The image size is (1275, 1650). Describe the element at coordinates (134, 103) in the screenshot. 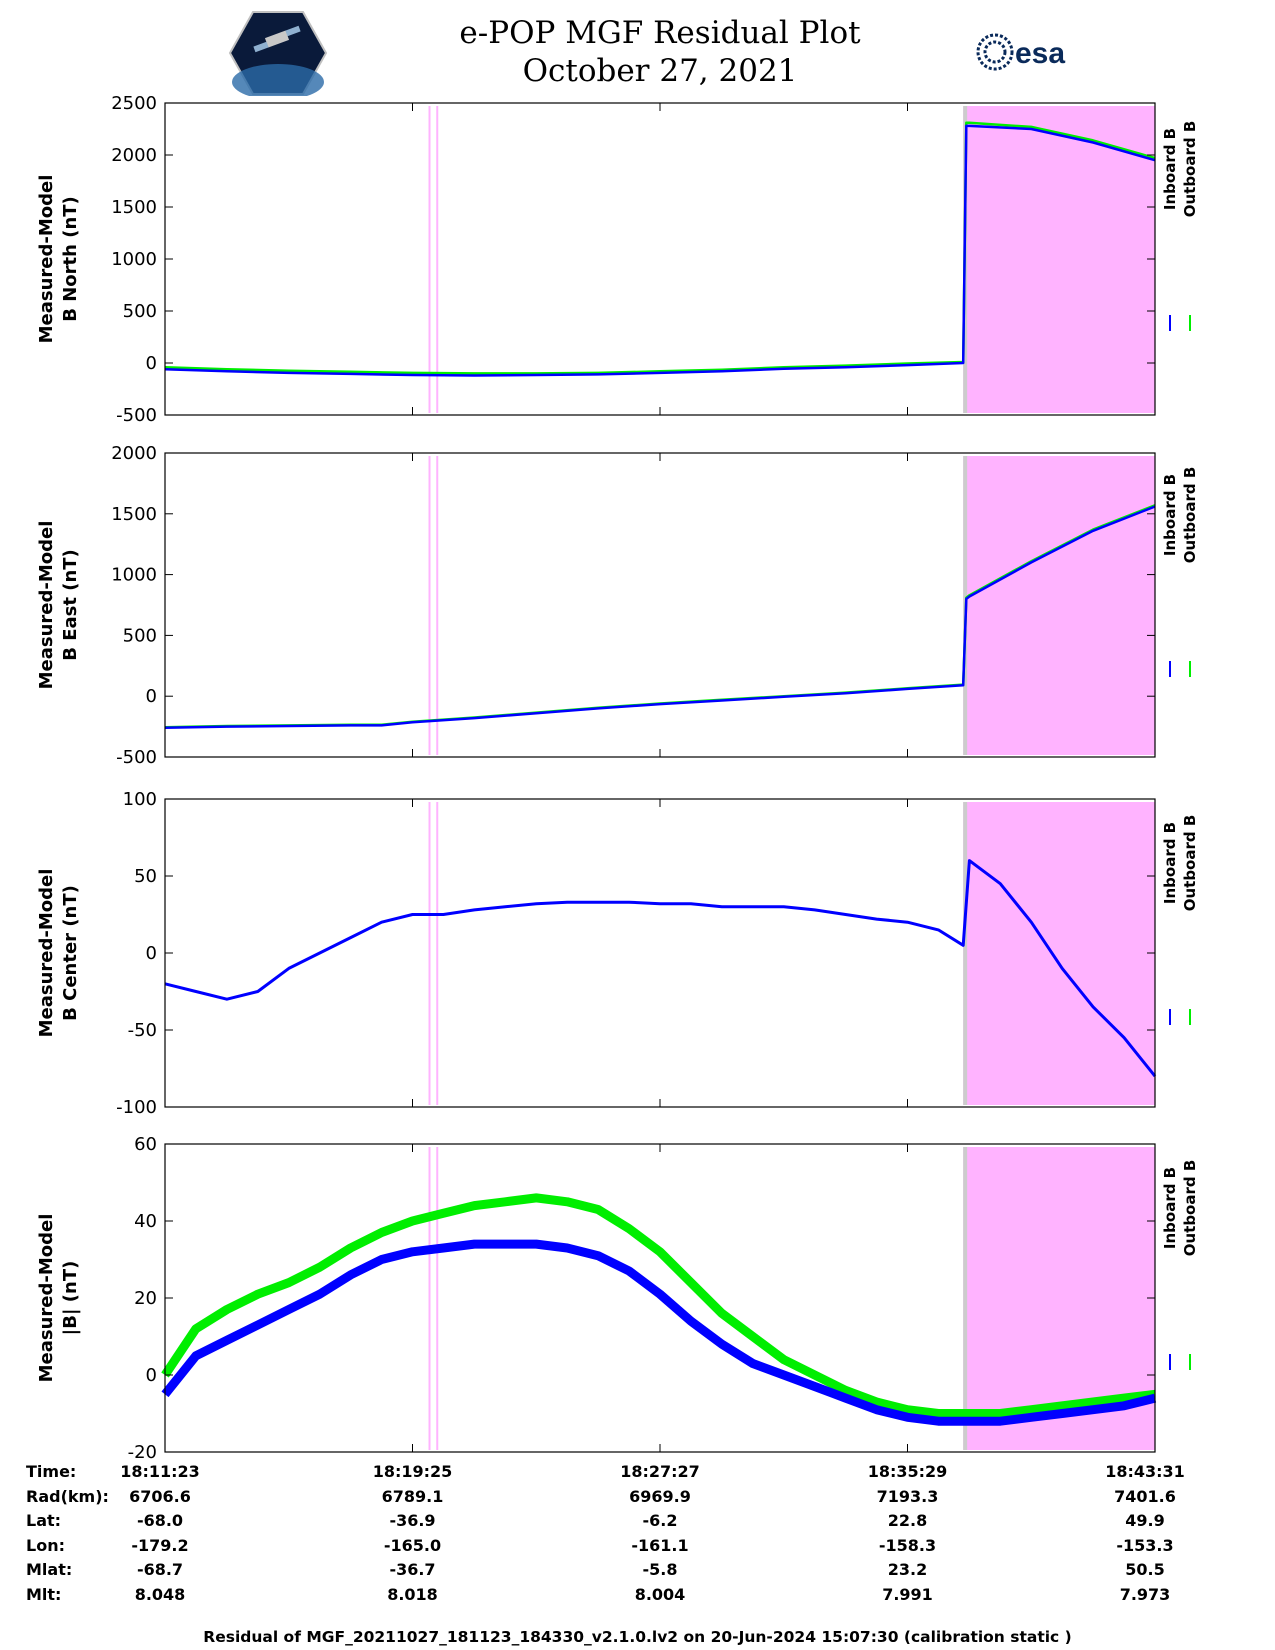

I see `y-tick-label: 2500` at that location.